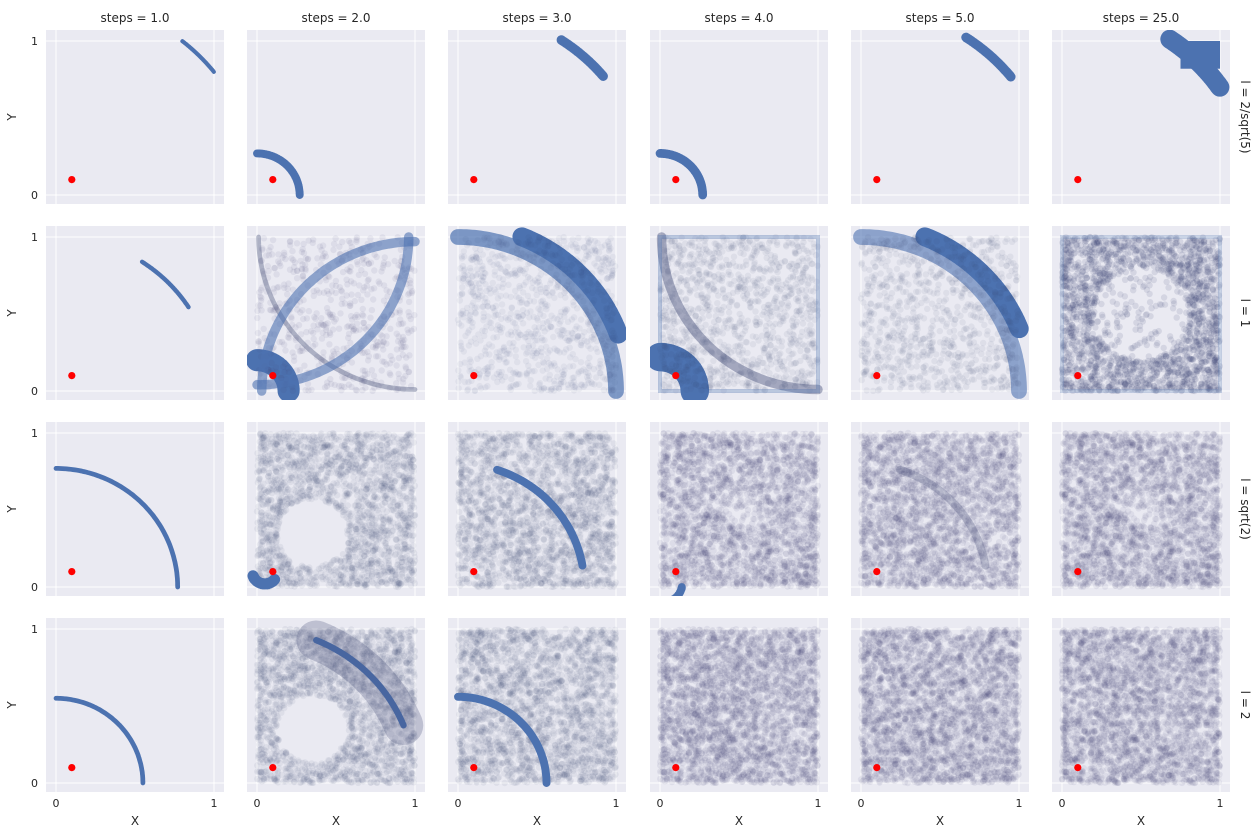 The height and width of the screenshot is (827, 1254). I want to click on panel-r1-c4, so click(940, 313).